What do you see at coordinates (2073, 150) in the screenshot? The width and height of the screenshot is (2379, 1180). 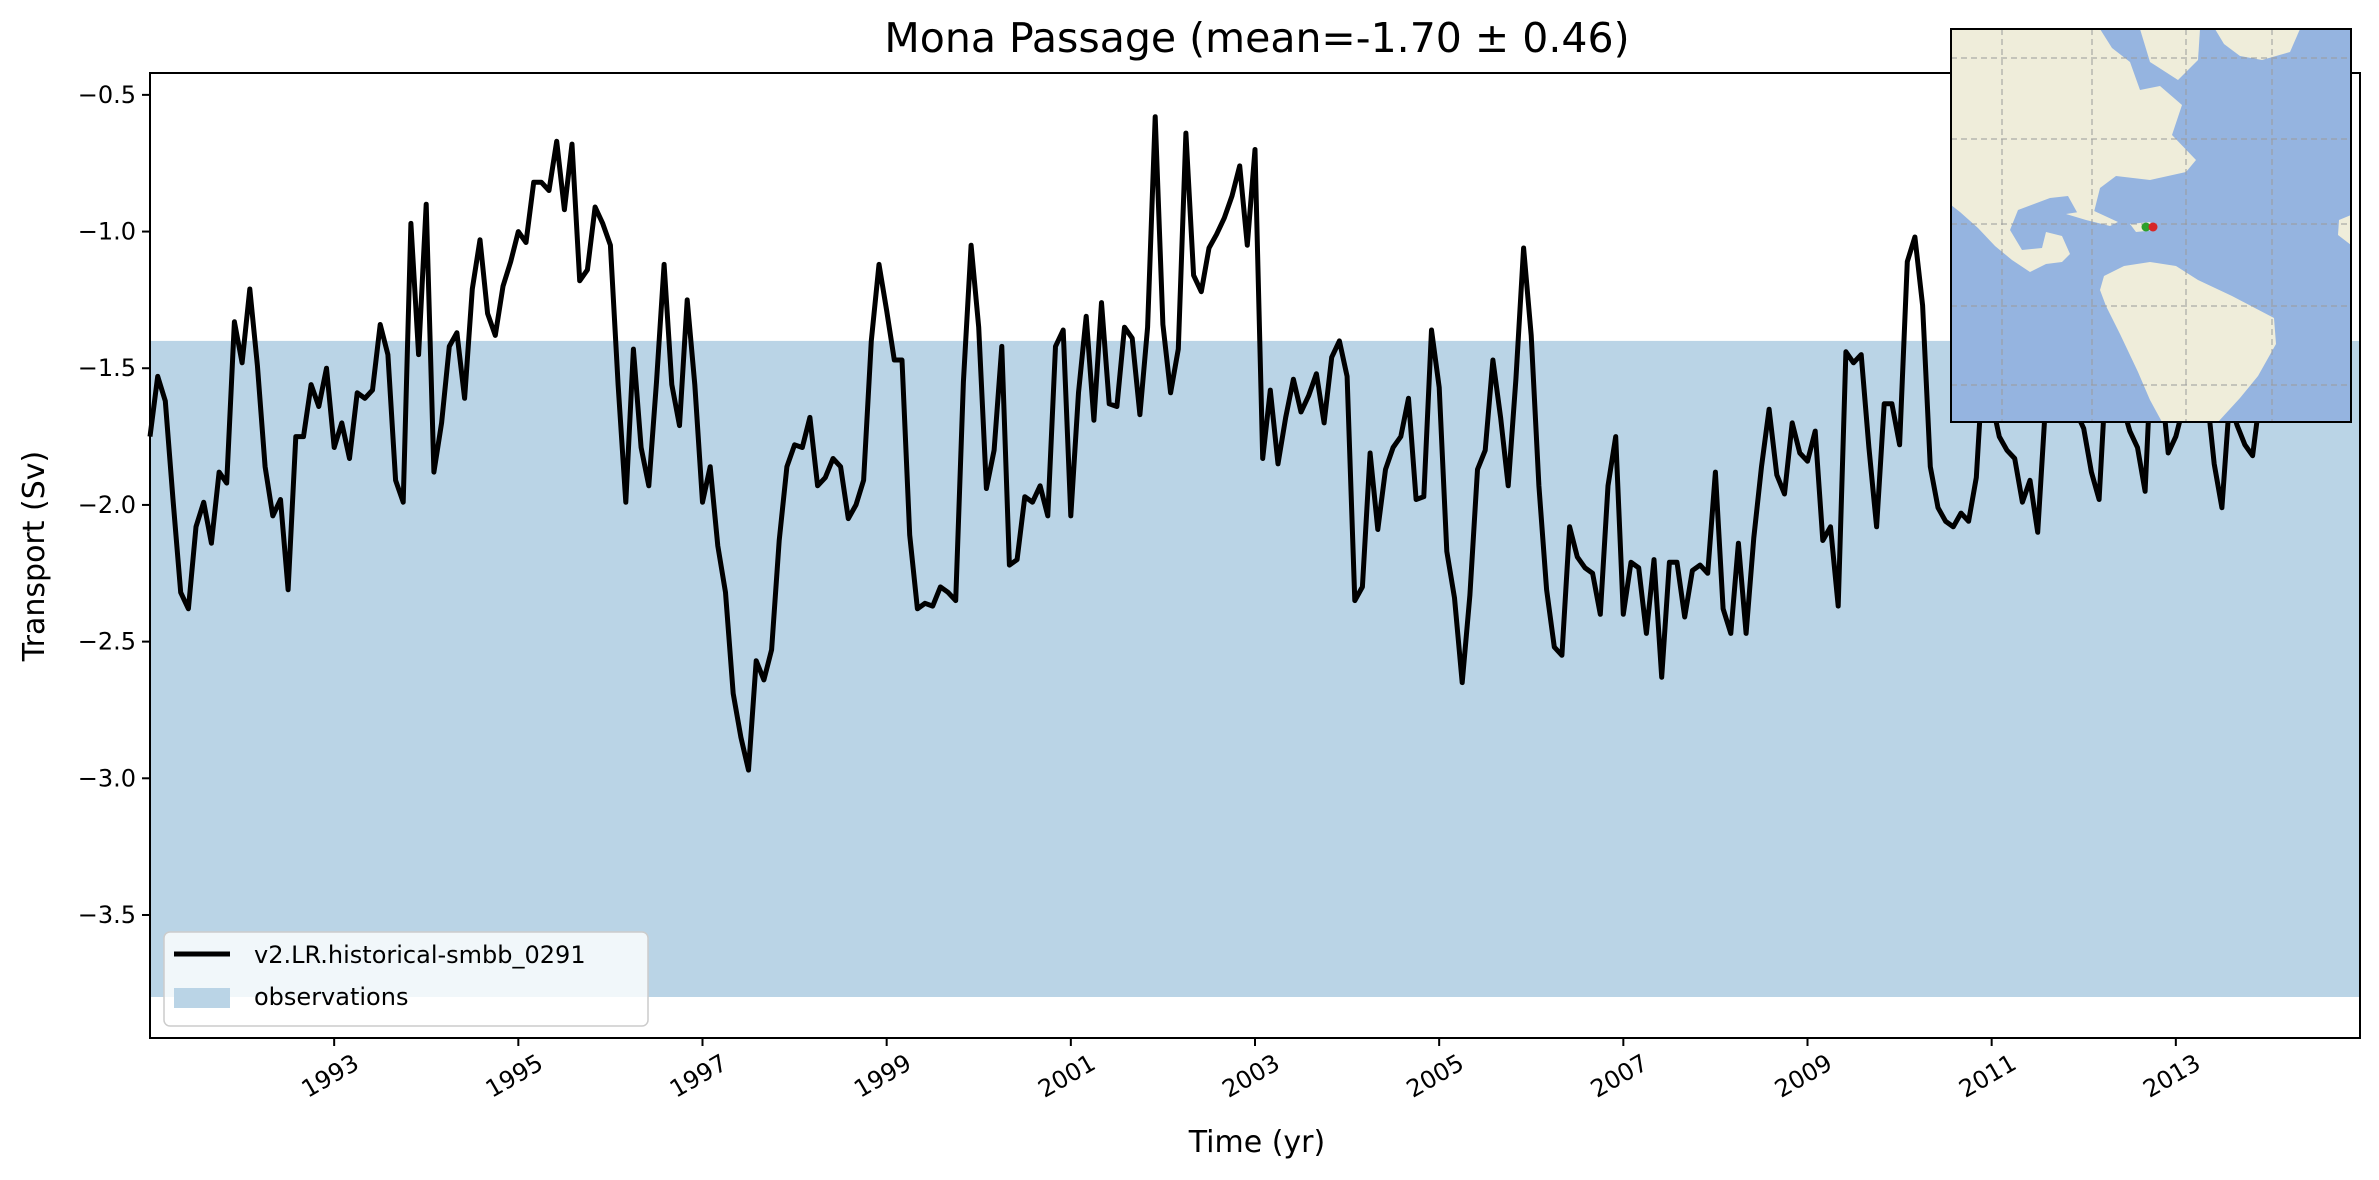 I see `map-north-america` at bounding box center [2073, 150].